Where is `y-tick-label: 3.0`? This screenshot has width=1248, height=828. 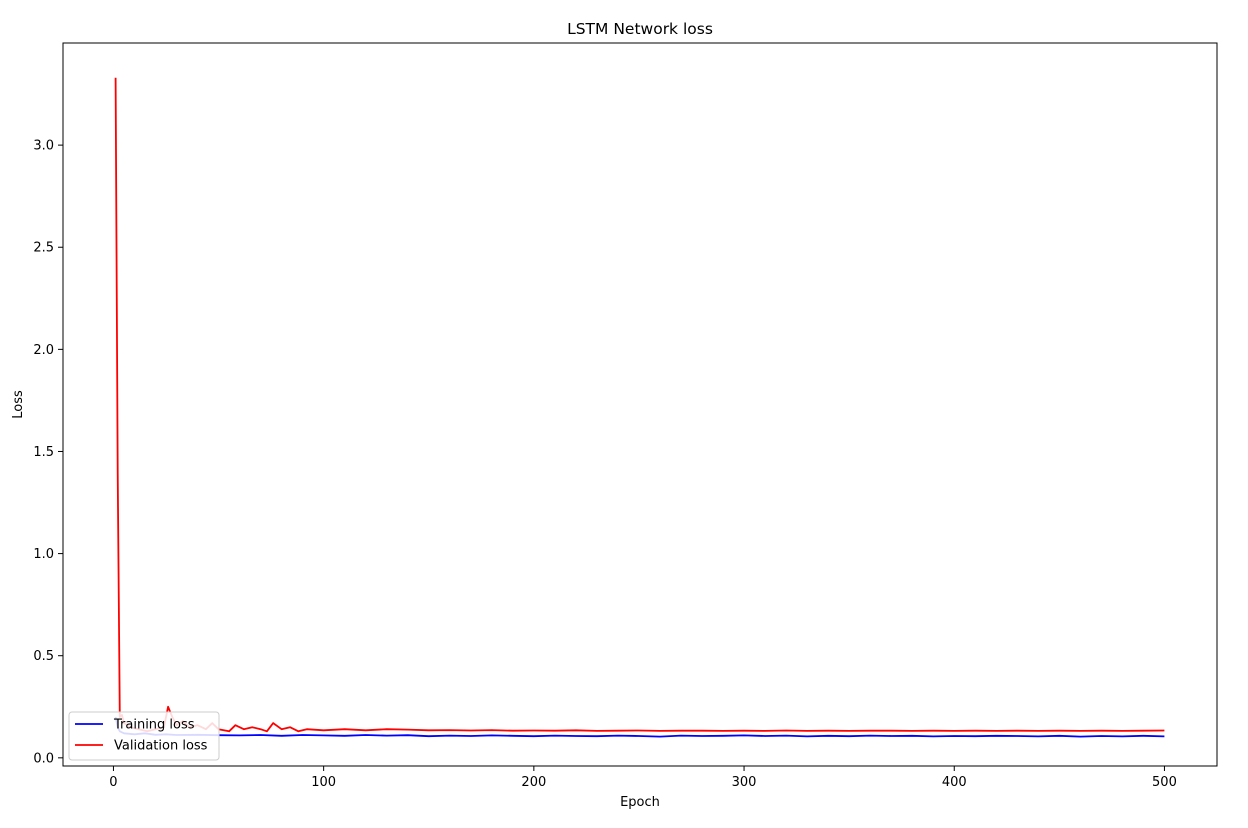 y-tick-label: 3.0 is located at coordinates (43, 146).